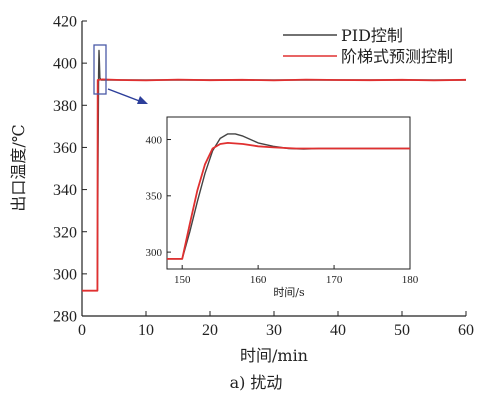  What do you see at coordinates (256, 382) in the screenshot?
I see `figure-caption: a) 扰动` at bounding box center [256, 382].